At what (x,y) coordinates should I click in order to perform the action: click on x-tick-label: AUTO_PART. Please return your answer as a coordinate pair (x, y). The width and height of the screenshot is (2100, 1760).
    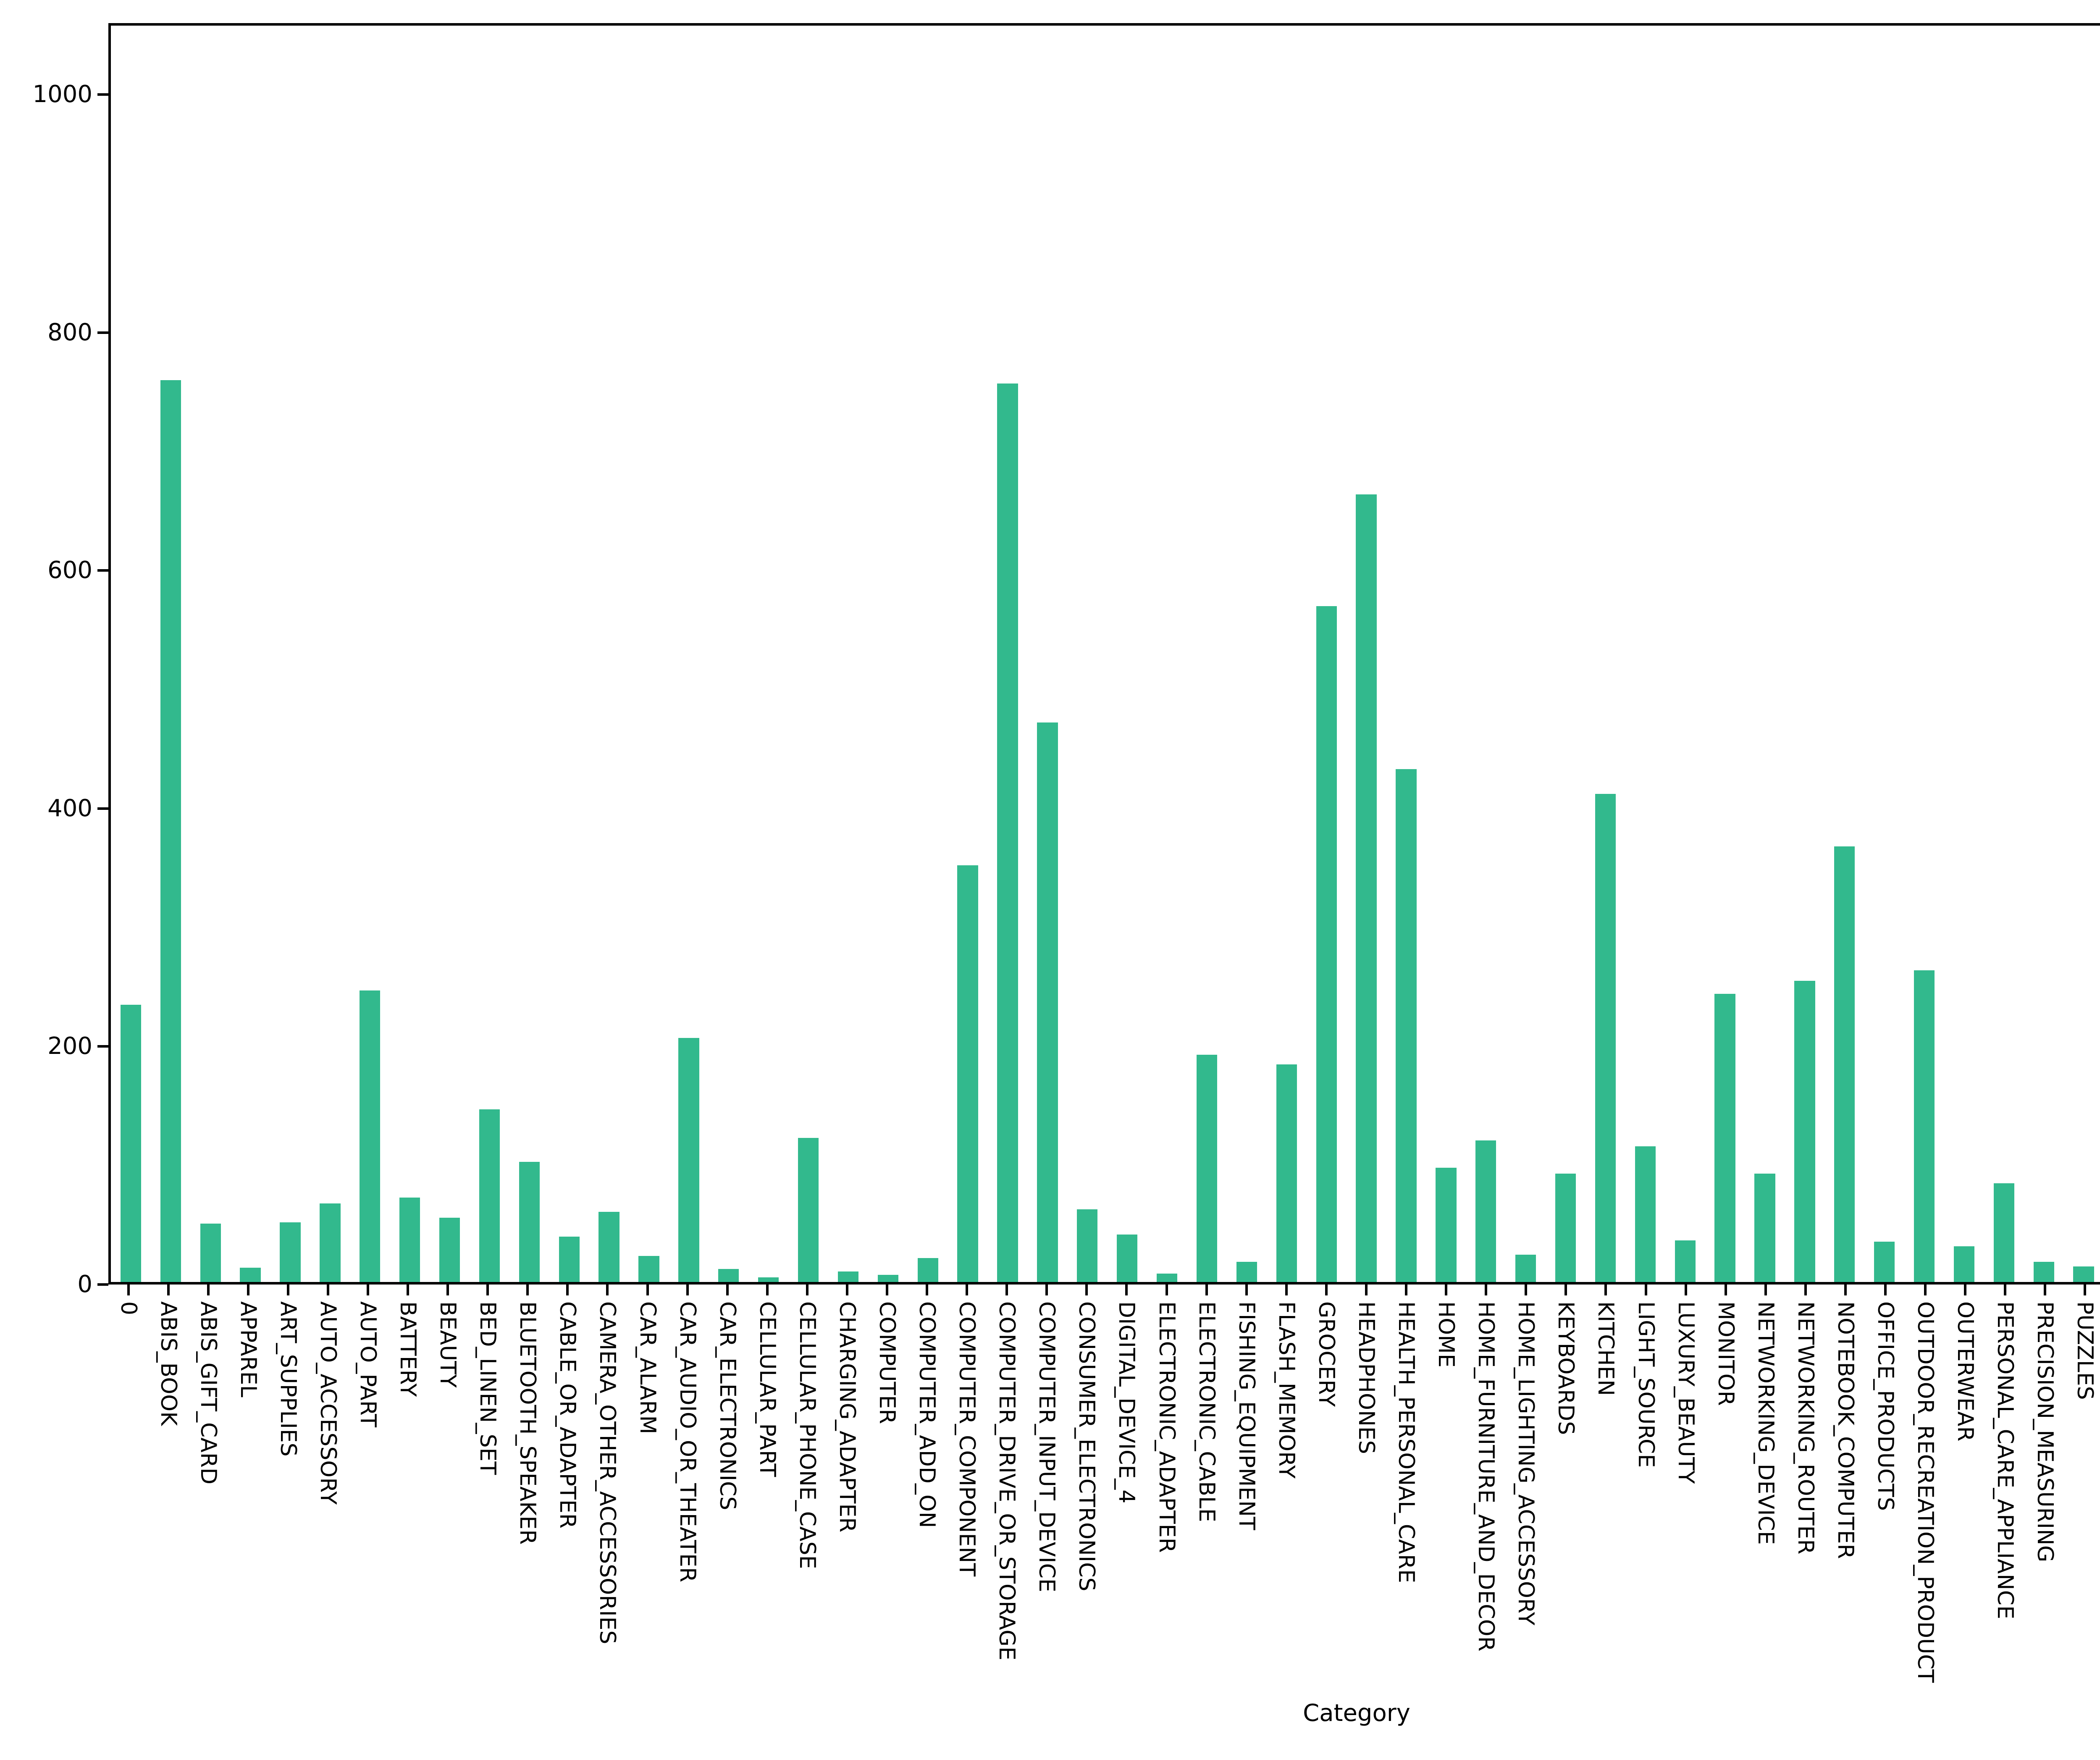
    Looking at the image, I should click on (368, 1364).